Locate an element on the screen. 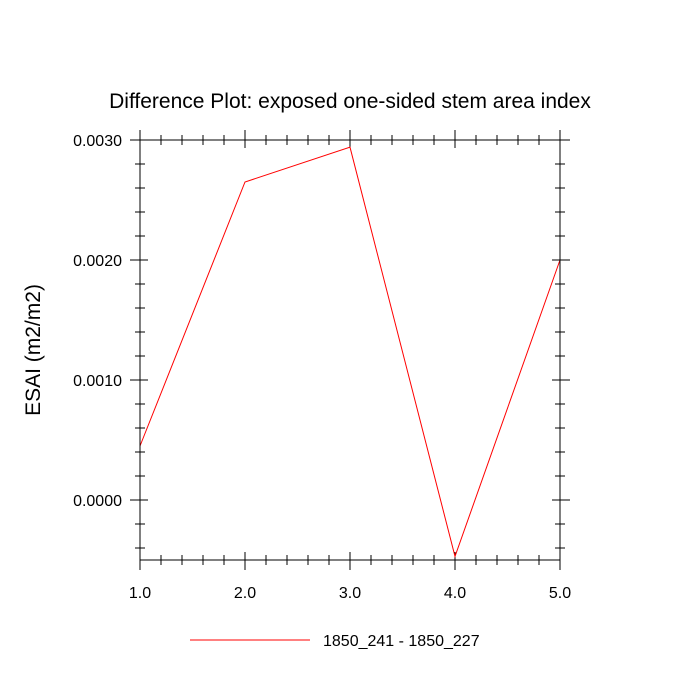 The image size is (700, 700). y-tick-label: 0.0020 is located at coordinates (97, 261).